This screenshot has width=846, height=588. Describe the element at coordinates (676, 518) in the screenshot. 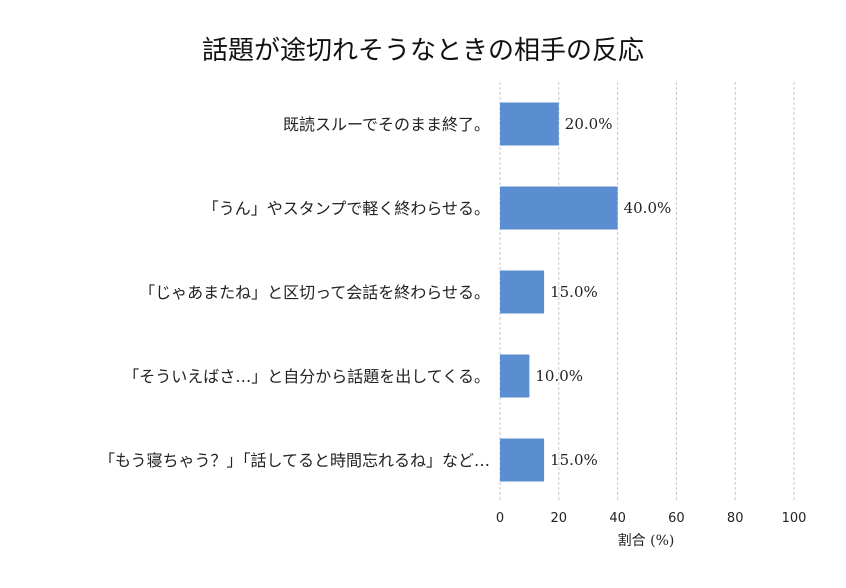

I see `x-tick-label: 60` at that location.